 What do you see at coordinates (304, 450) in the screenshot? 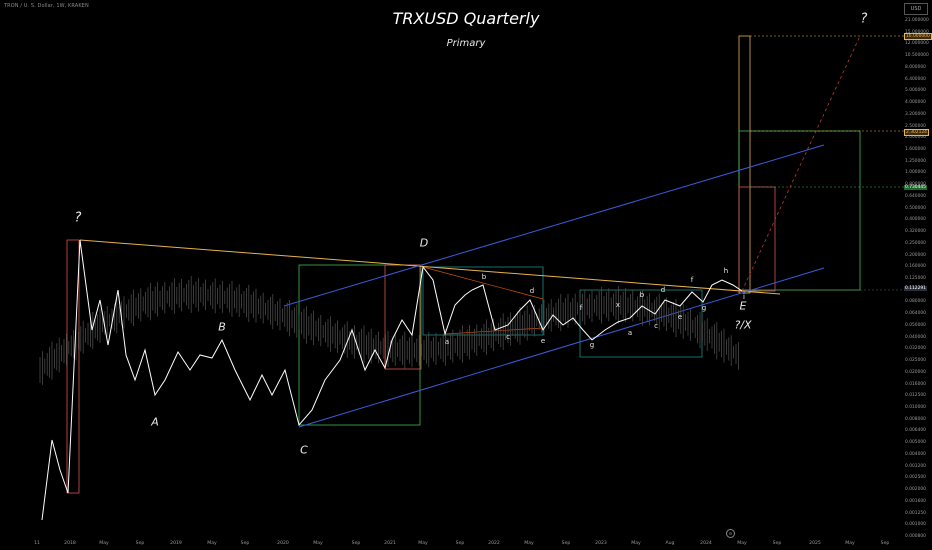
I see `wave-label-major: C` at bounding box center [304, 450].